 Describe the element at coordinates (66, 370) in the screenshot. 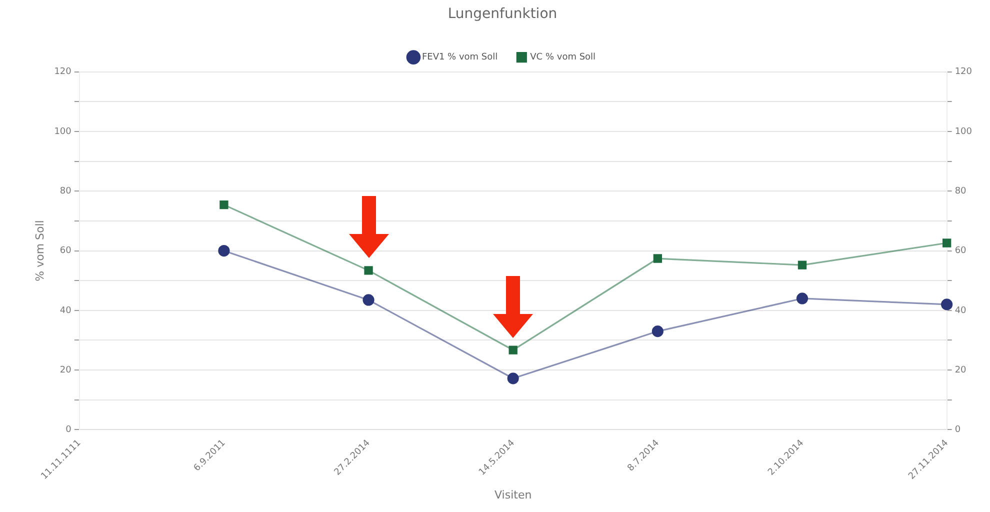

I see `y-tick-label: 20` at that location.